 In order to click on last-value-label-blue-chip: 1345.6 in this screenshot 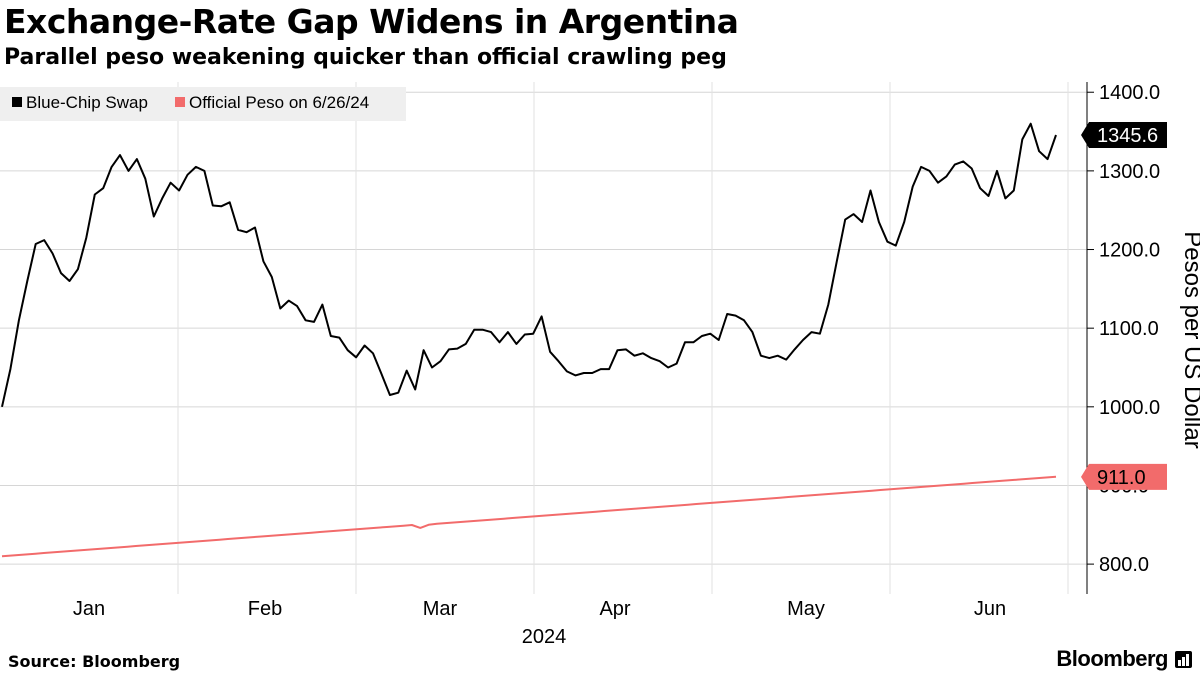, I will do `click(1127, 136)`.